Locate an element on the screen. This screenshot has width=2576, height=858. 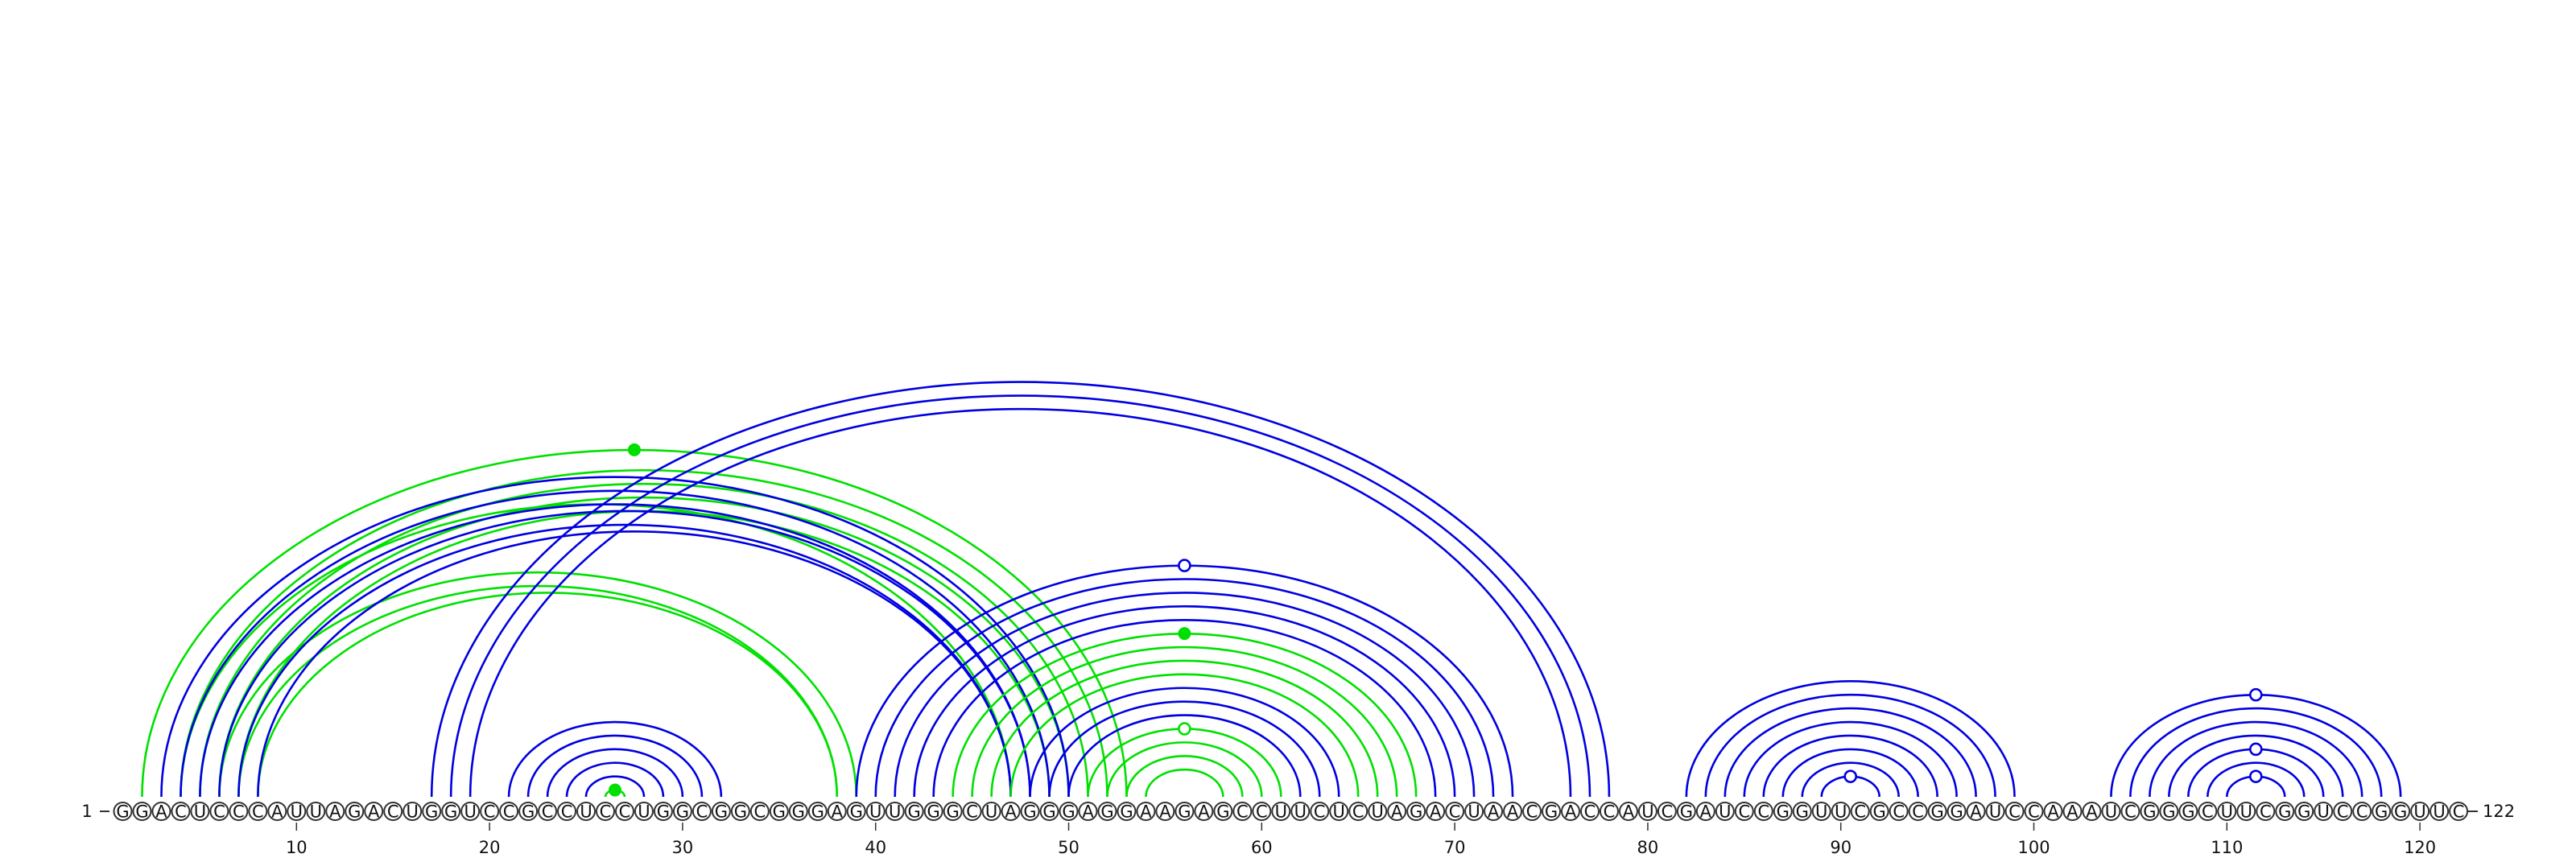
arc-group-blue-a is located at coordinates (615, 637).